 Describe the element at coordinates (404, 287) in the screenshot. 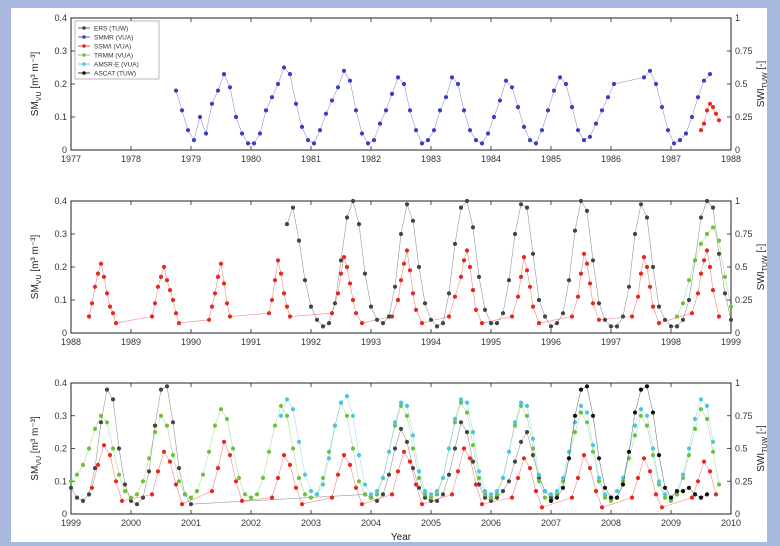

I see `series-ssmi` at that location.